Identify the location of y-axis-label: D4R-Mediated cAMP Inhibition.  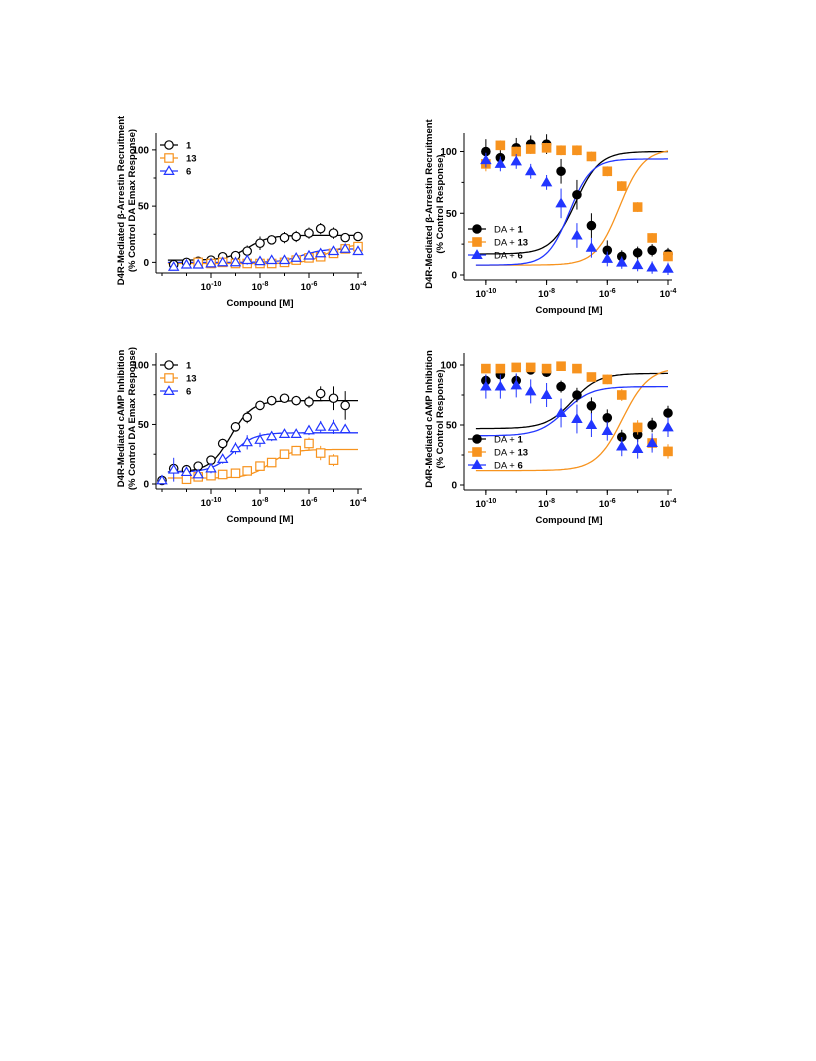
(121, 419).